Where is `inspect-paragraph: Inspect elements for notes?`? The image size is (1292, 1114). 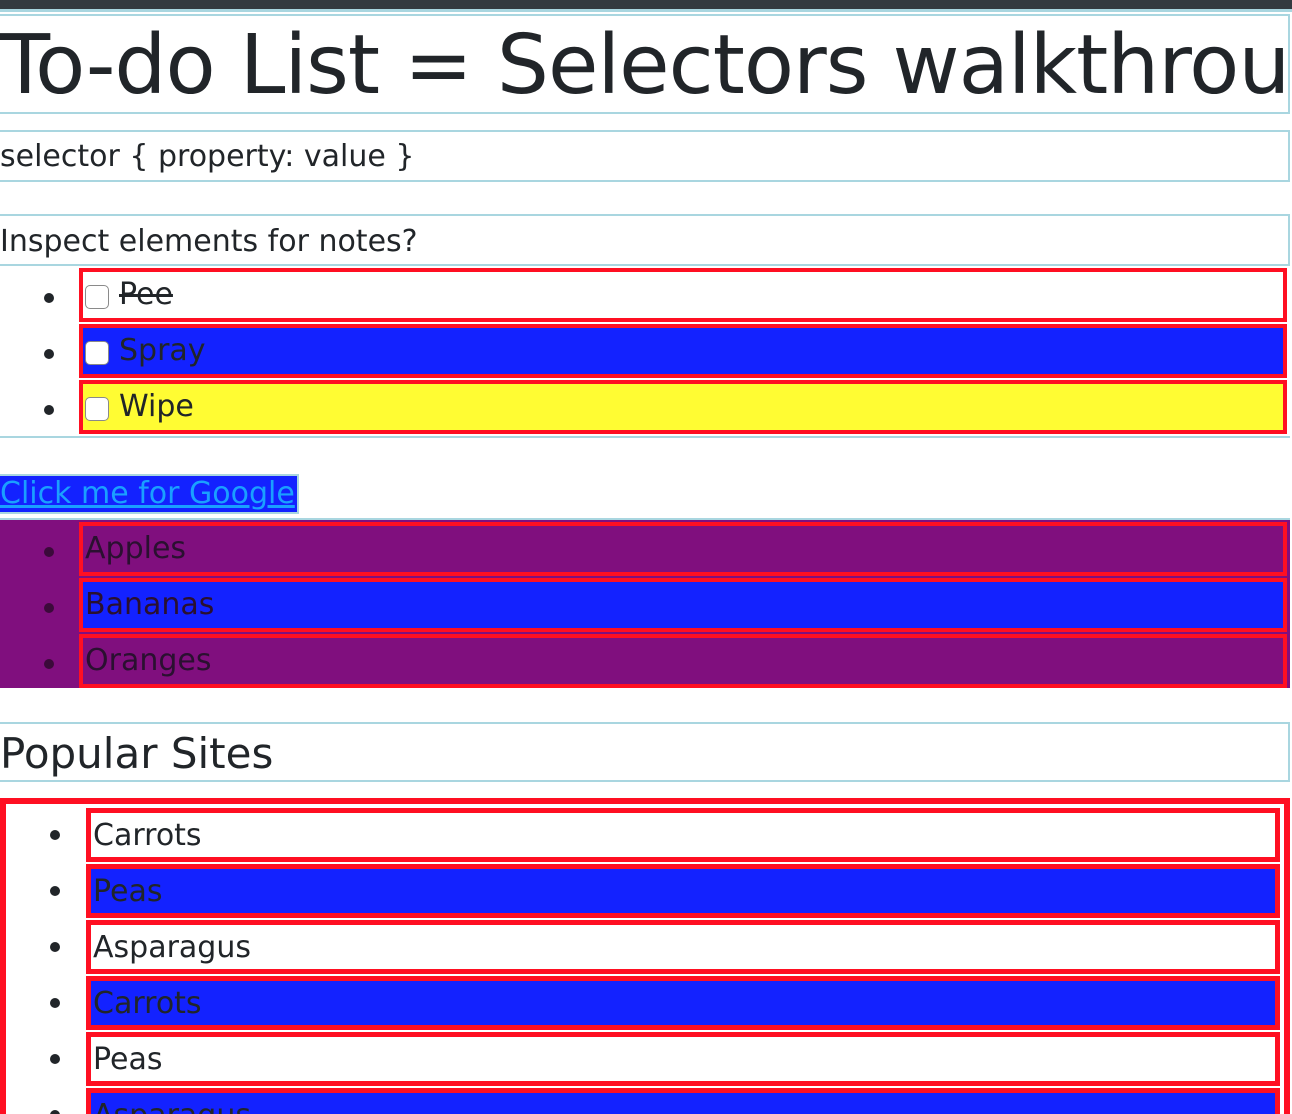 inspect-paragraph: Inspect elements for notes? is located at coordinates (645, 240).